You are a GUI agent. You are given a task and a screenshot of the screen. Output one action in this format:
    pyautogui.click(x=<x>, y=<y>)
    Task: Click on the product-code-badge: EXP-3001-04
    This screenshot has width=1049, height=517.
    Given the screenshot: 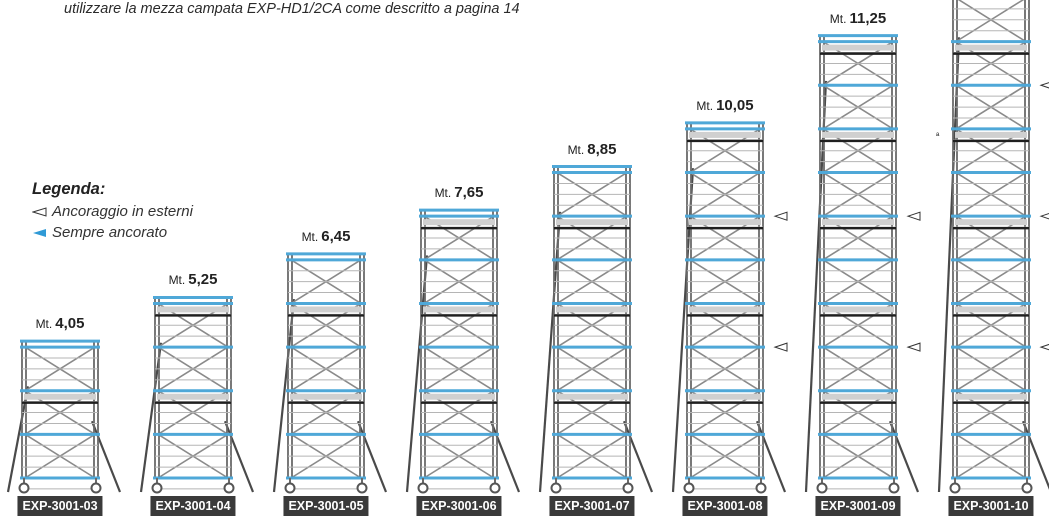 What is the action you would take?
    pyautogui.click(x=193, y=506)
    